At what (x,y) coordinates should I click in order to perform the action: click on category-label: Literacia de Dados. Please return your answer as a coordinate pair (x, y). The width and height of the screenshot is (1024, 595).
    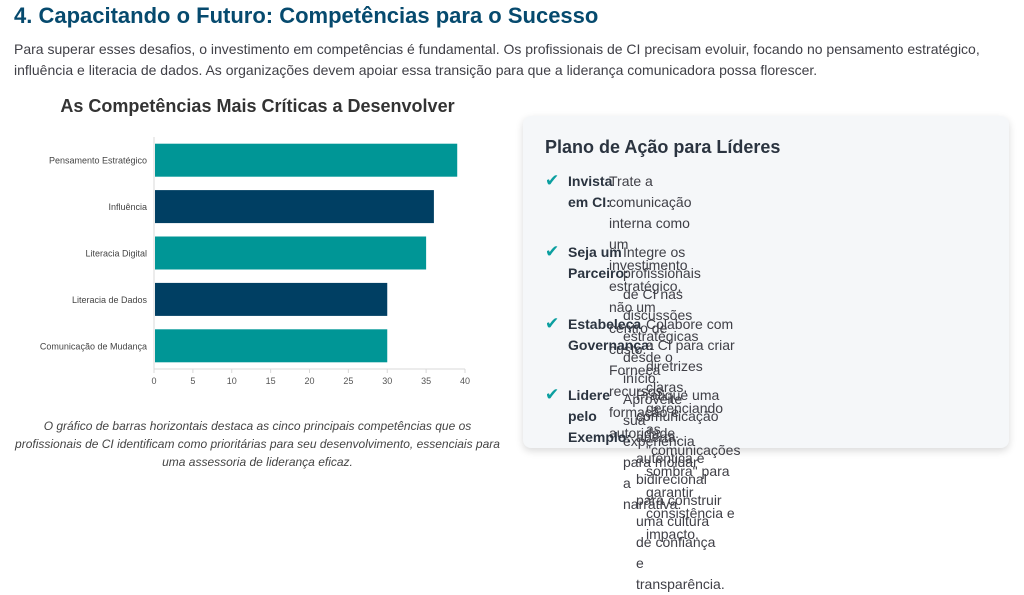
    Looking at the image, I should click on (110, 300).